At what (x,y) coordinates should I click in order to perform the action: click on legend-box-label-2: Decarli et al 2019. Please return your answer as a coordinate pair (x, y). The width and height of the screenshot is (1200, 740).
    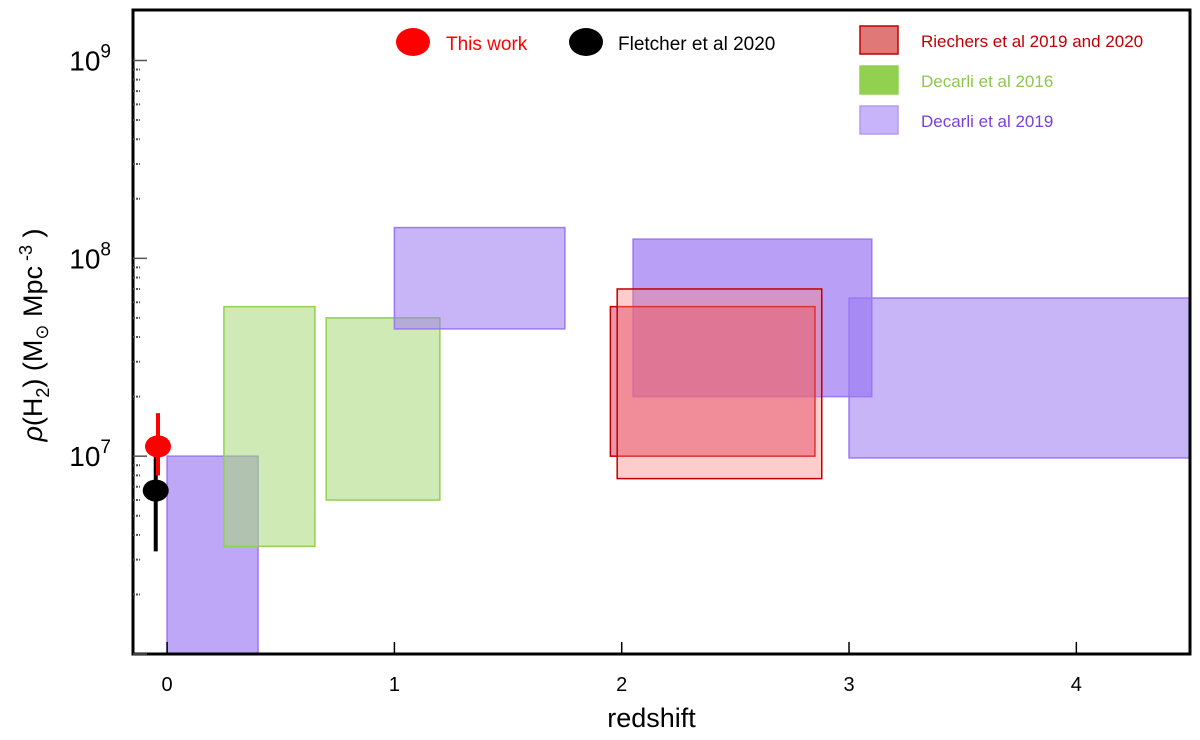
    Looking at the image, I should click on (987, 121).